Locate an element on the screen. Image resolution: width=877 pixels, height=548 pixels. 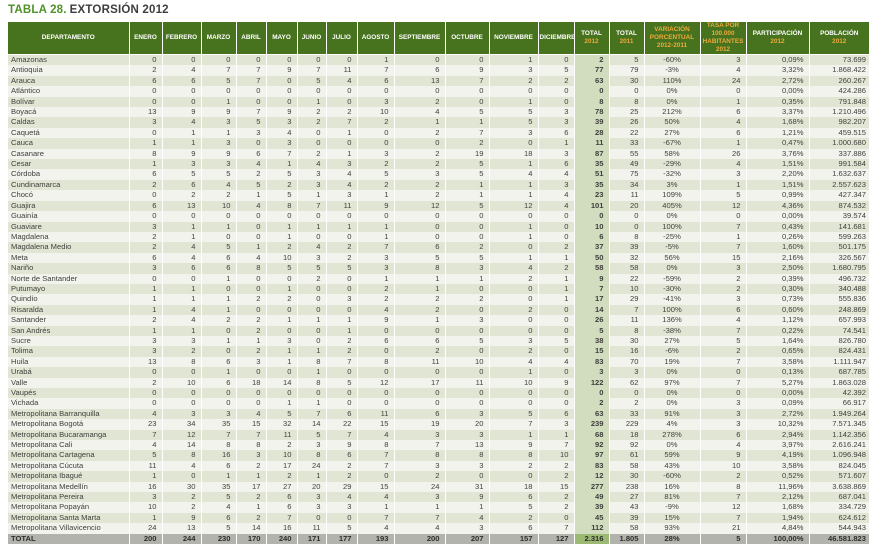
cell-agosto: 12 is located at coordinates (376, 382).